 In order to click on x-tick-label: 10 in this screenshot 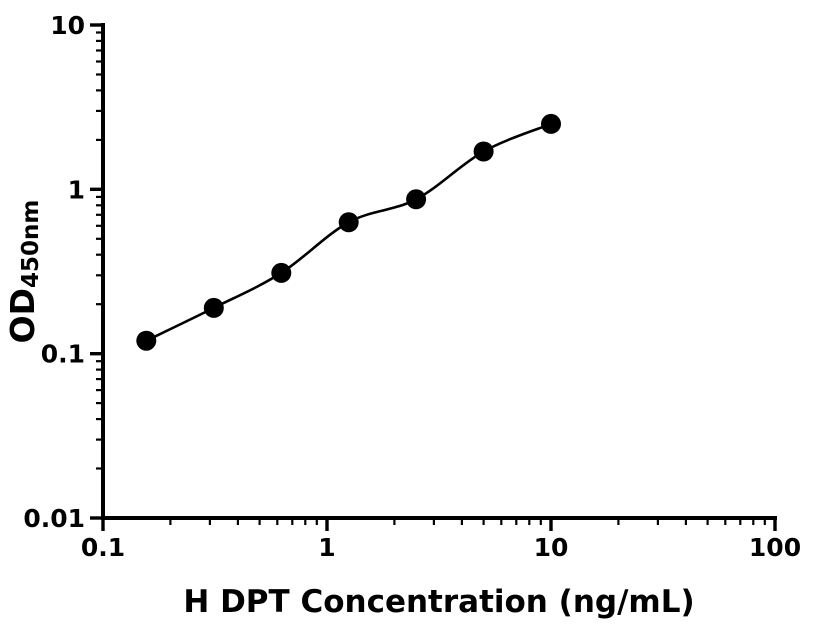, I will do `click(551, 547)`.